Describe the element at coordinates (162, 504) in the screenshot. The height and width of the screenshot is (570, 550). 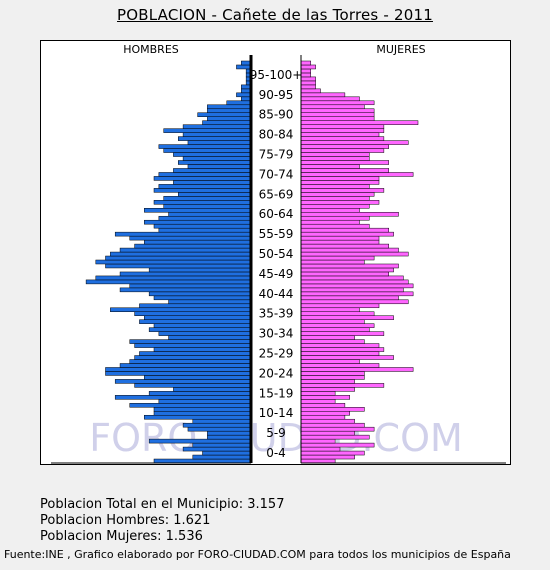
I see `stat-total: Poblacion Total en el Municipio: 3.157` at that location.